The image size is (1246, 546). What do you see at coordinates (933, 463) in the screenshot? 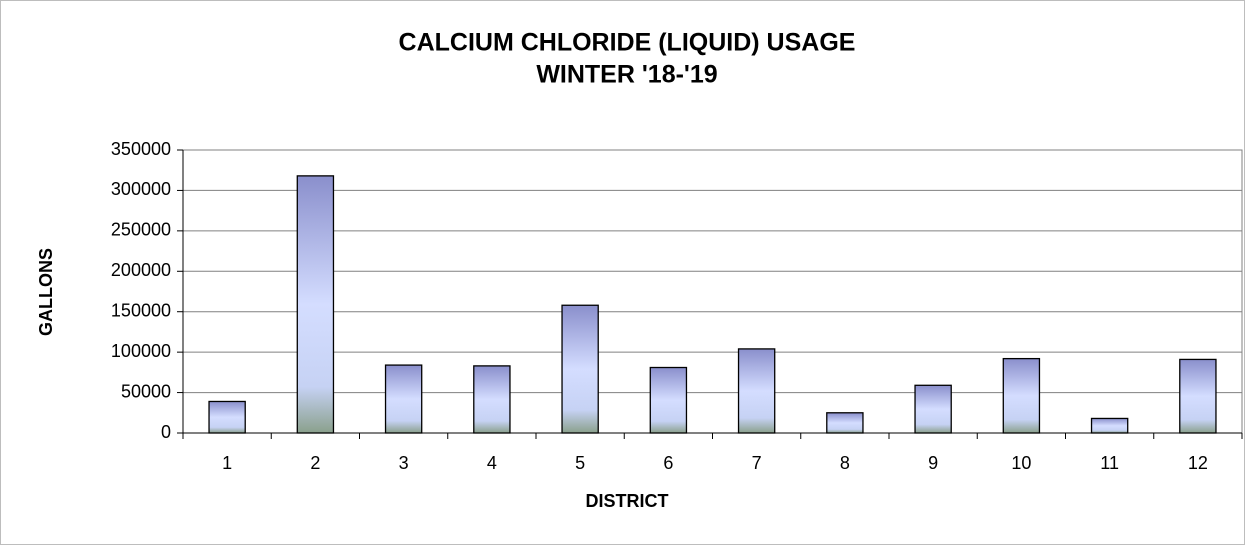
I see `x-tick-label: 9` at bounding box center [933, 463].